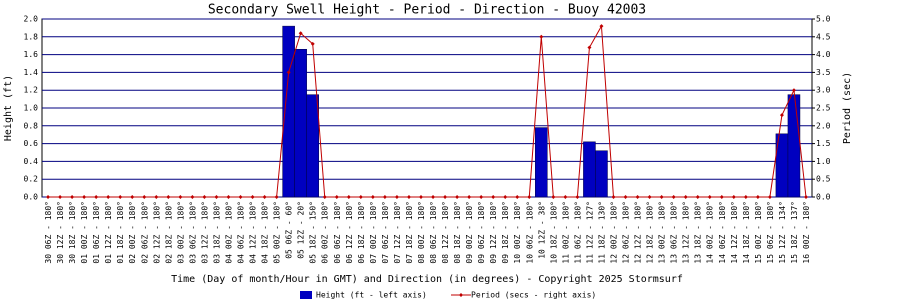 Image resolution: width=900 pixels, height=300 pixels. Describe the element at coordinates (553, 232) in the screenshot. I see `x-tick-label: 10 18Z - 180°` at that location.